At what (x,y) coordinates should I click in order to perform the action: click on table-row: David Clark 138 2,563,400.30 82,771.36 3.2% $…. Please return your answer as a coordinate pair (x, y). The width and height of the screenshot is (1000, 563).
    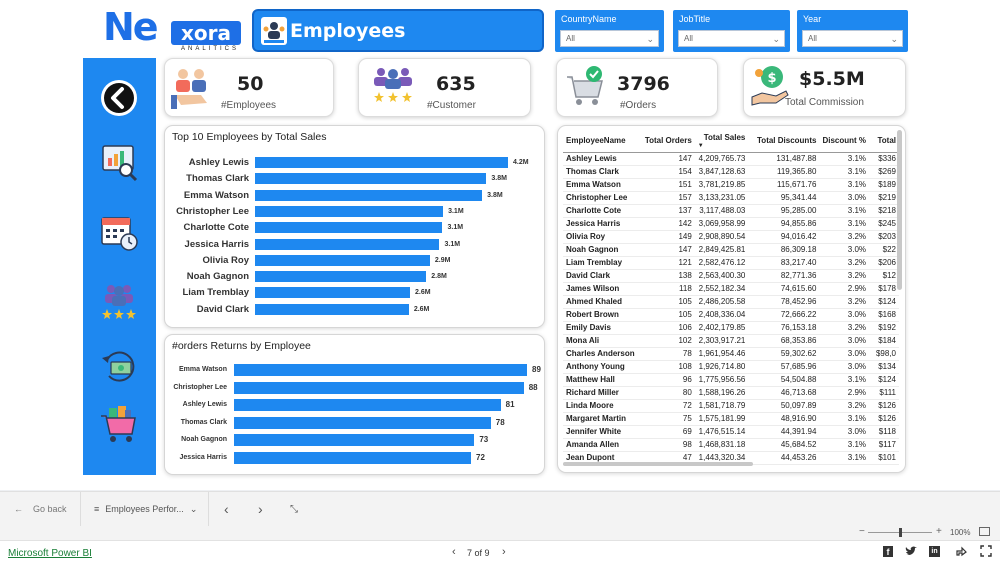
    Looking at the image, I should click on (731, 276).